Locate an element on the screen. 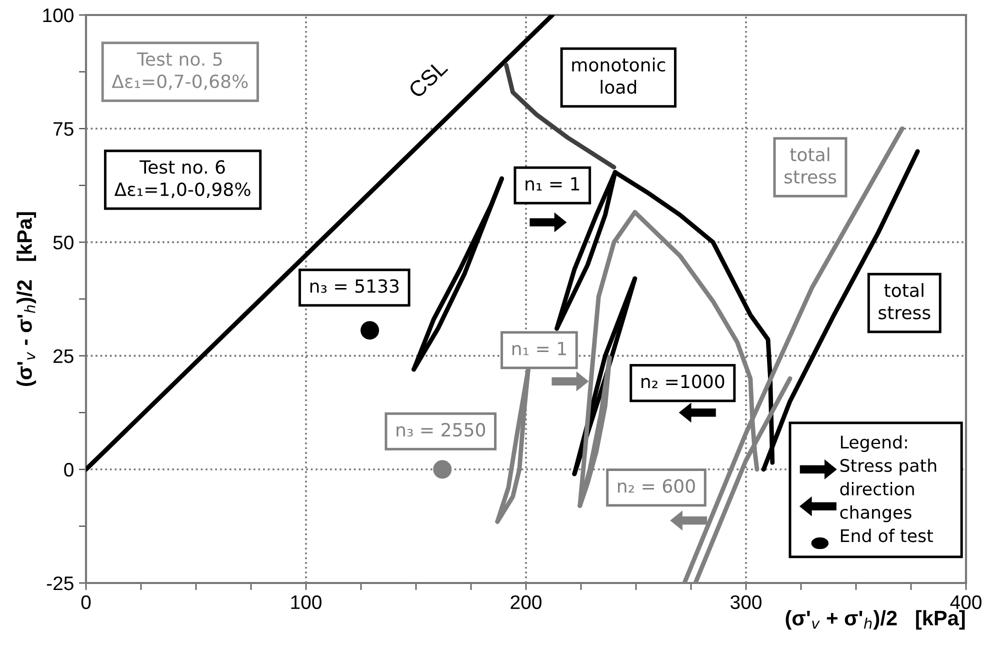 This screenshot has height=648, width=993. annotation: Legend: Stress path direction changes End of test is located at coordinates (888, 488).